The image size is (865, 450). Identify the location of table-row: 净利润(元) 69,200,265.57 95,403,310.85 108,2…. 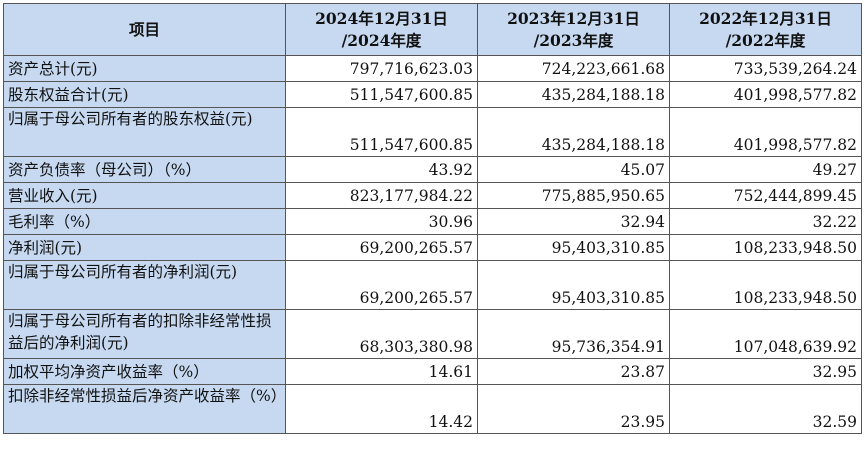
(432, 247).